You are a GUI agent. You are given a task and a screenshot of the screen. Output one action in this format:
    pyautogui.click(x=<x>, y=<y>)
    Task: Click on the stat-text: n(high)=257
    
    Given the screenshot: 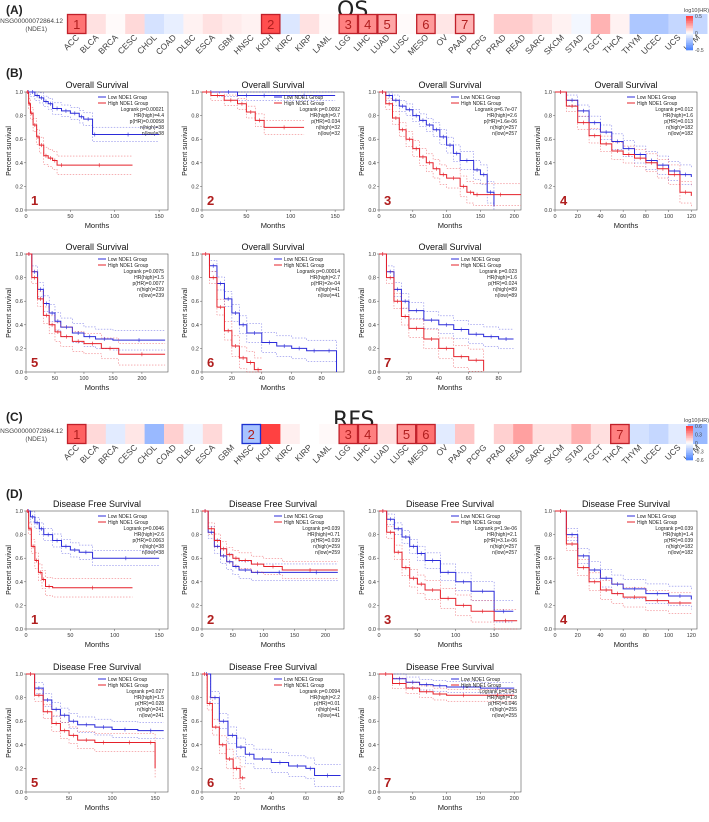 What is the action you would take?
    pyautogui.click(x=503, y=547)
    